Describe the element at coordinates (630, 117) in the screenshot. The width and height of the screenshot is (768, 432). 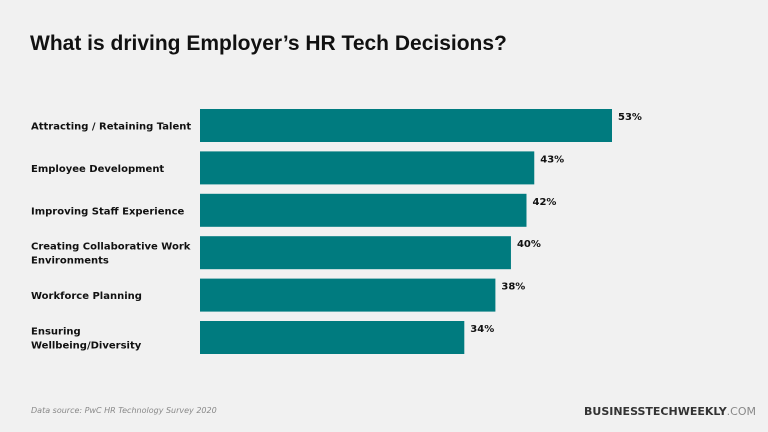
I see `data-label: 53%` at that location.